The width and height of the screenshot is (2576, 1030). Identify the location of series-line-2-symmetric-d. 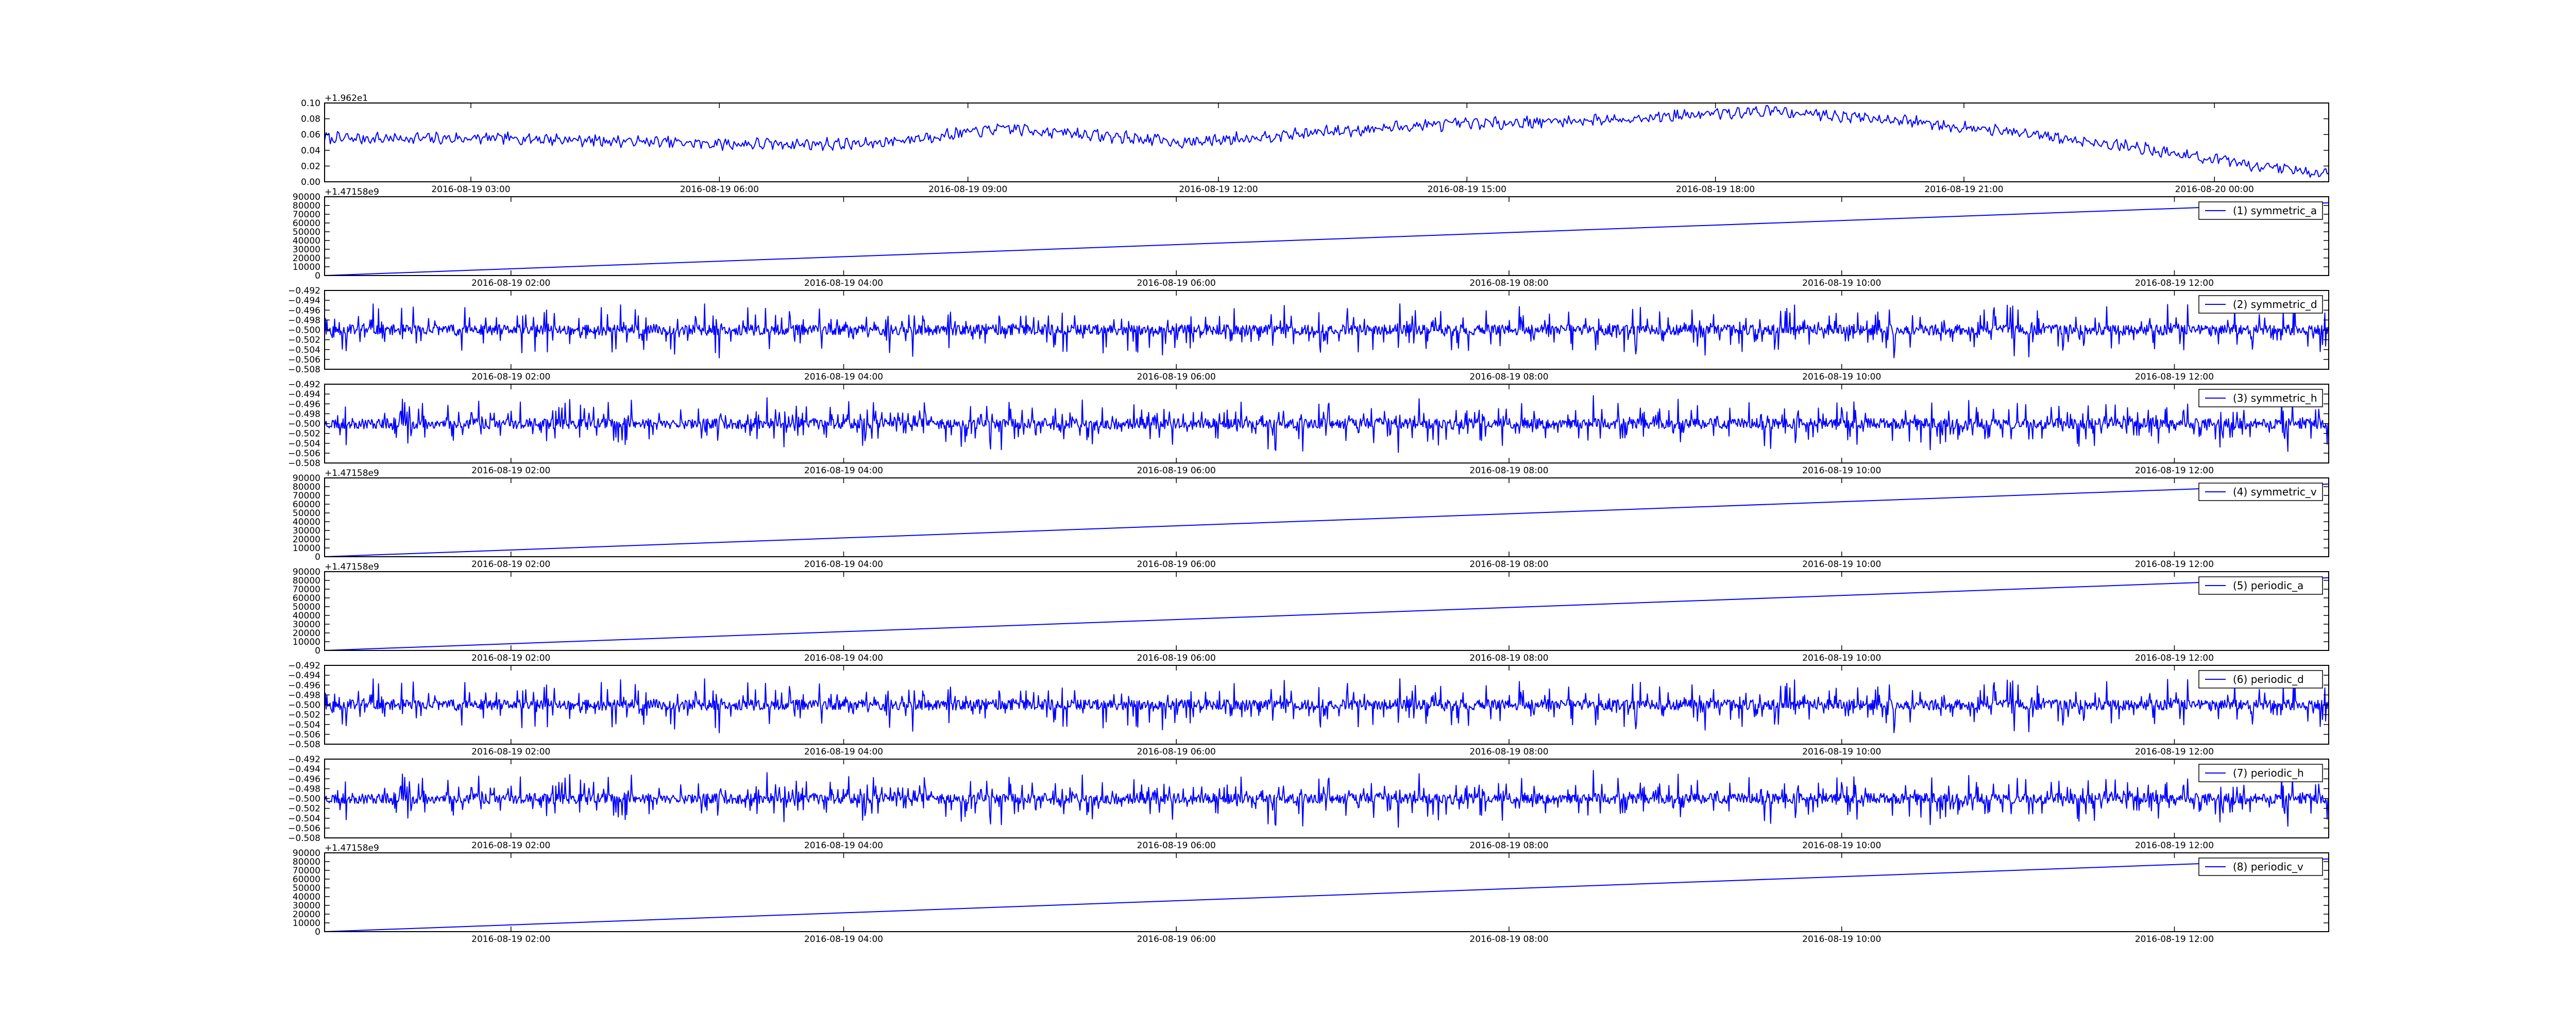
(1326, 330).